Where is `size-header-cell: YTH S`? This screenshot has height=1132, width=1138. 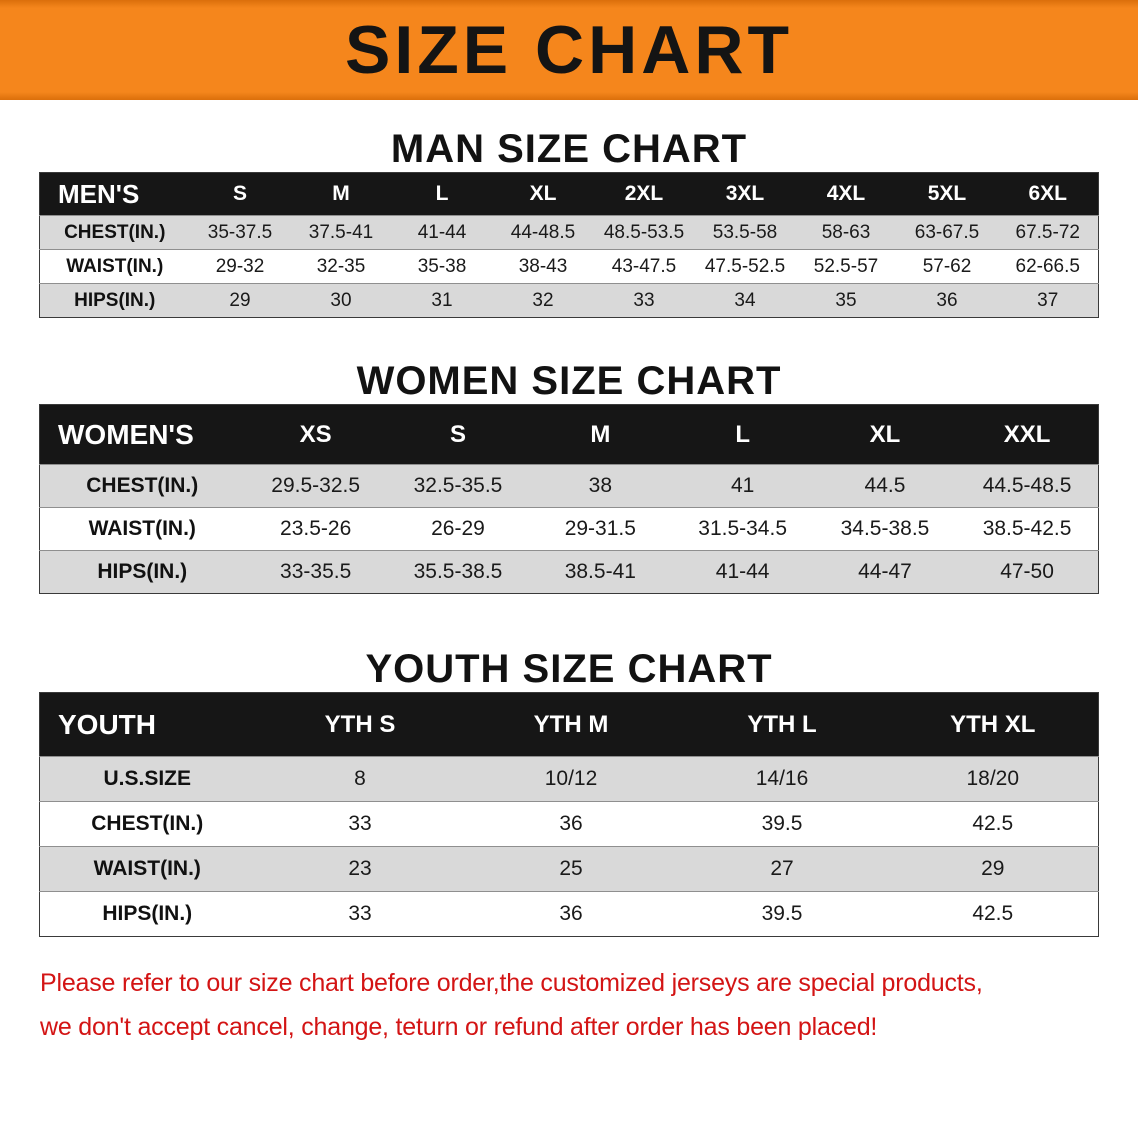
size-header-cell: YTH S is located at coordinates (360, 724).